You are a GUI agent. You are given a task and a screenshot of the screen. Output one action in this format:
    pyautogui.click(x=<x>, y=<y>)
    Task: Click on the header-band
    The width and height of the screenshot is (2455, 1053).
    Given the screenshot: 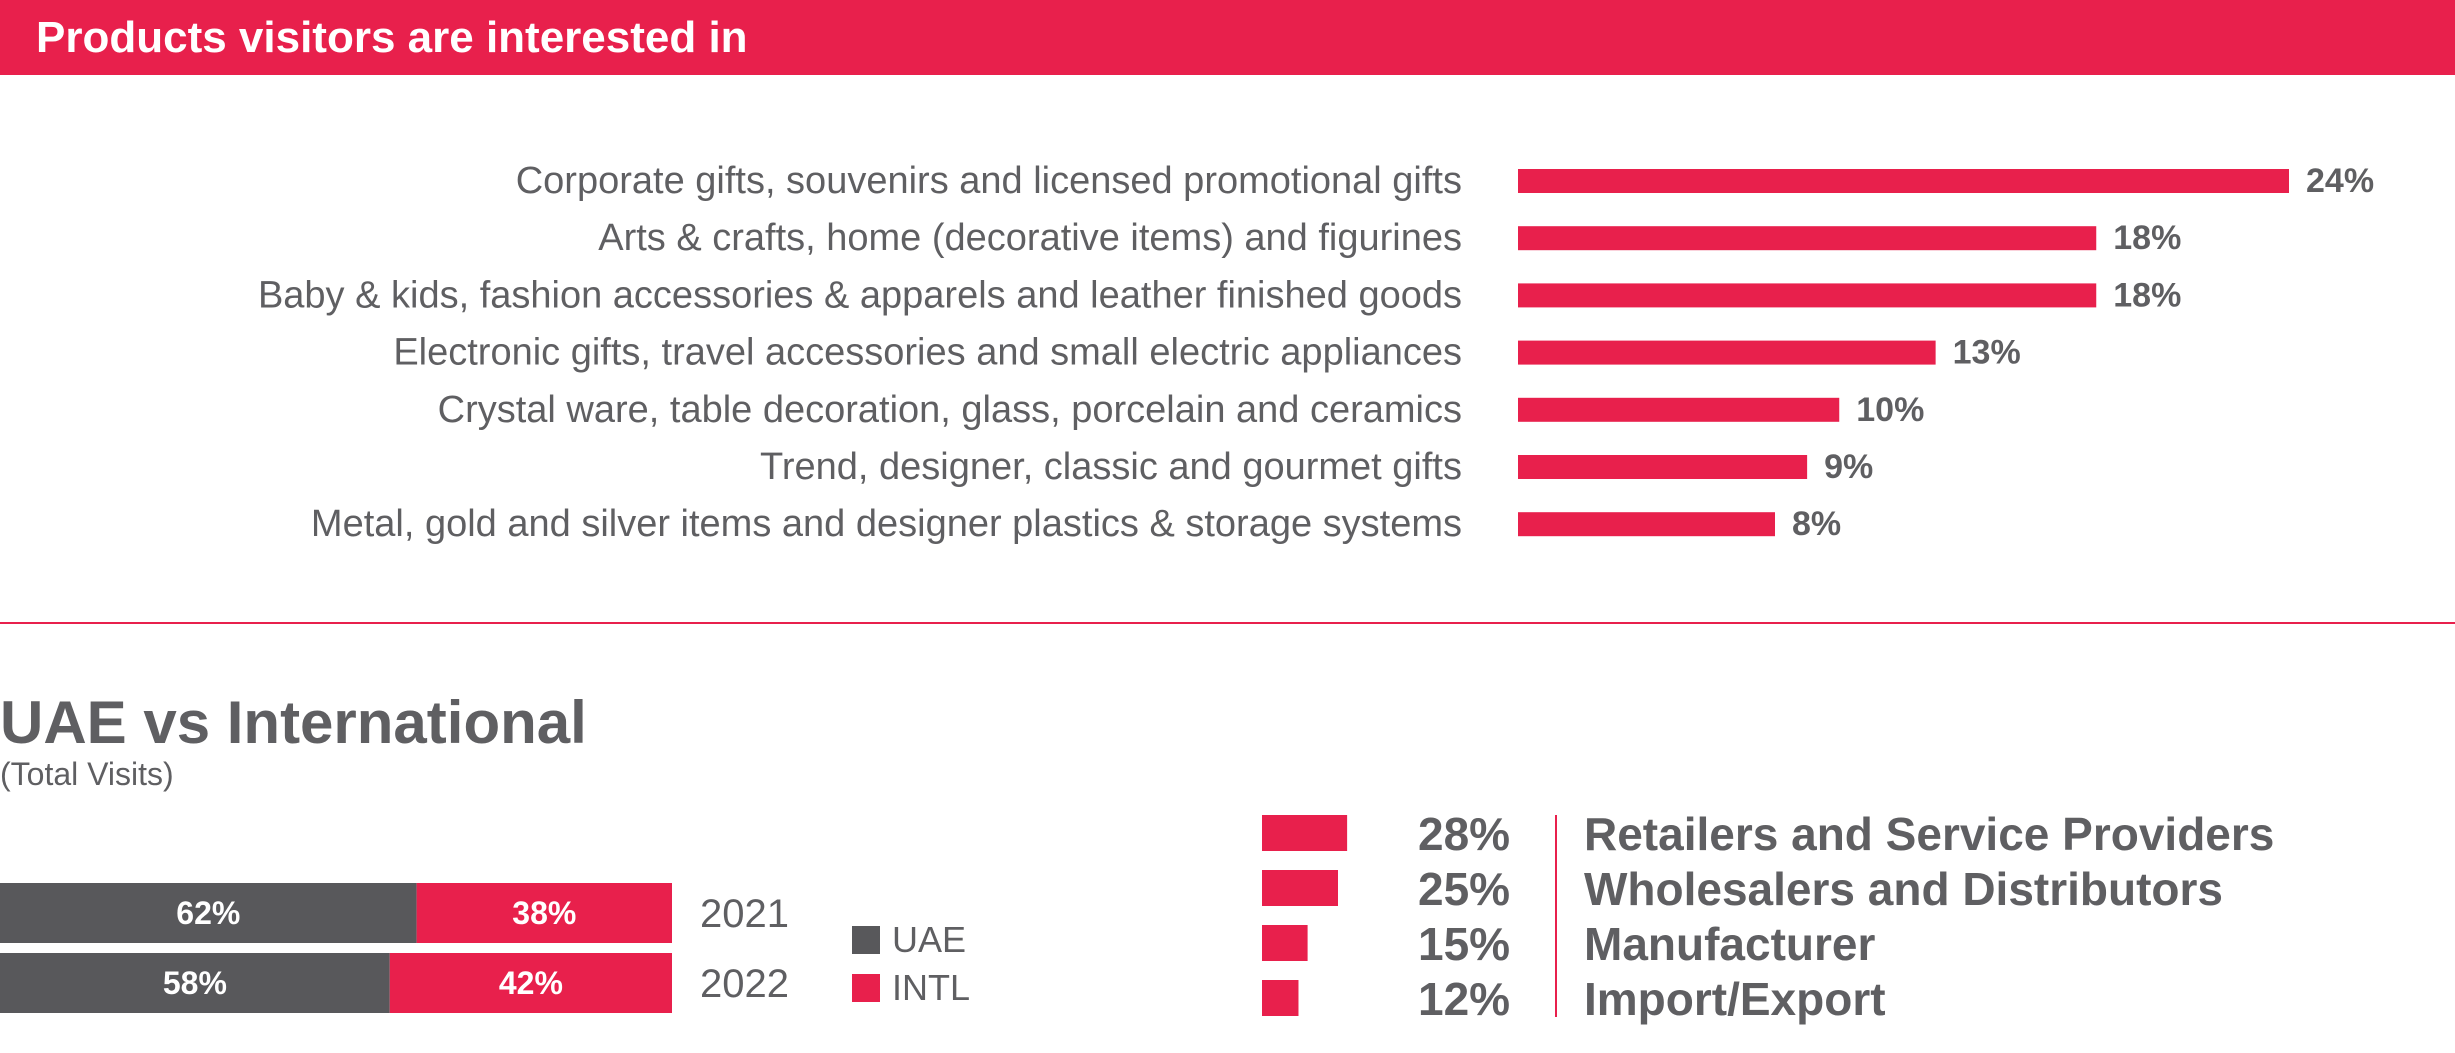 What is the action you would take?
    pyautogui.click(x=1227, y=37)
    